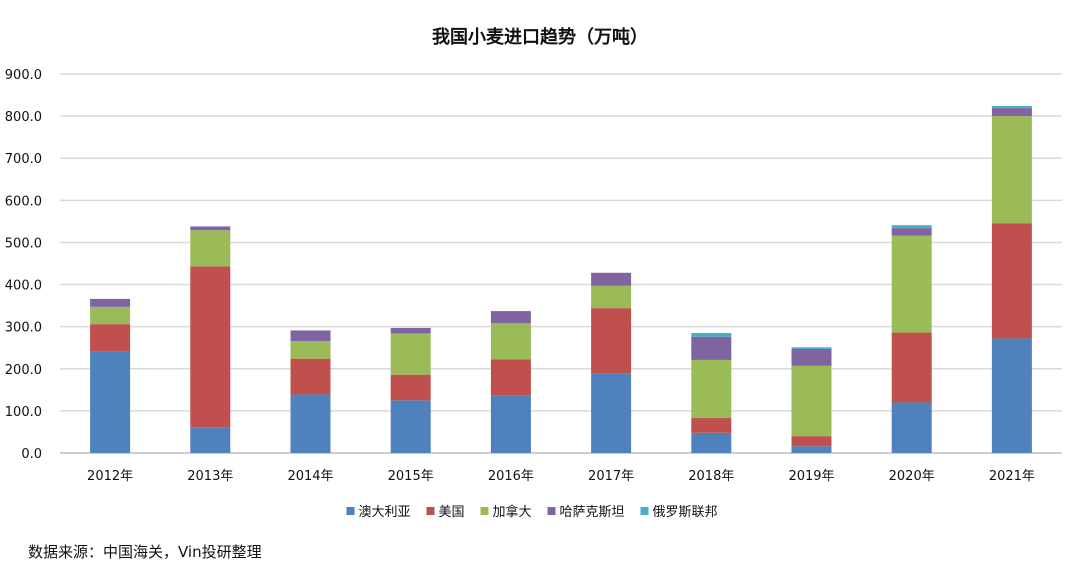 The height and width of the screenshot is (567, 1080). Describe the element at coordinates (23, 75) in the screenshot. I see `y-tick-label: 900.0` at that location.